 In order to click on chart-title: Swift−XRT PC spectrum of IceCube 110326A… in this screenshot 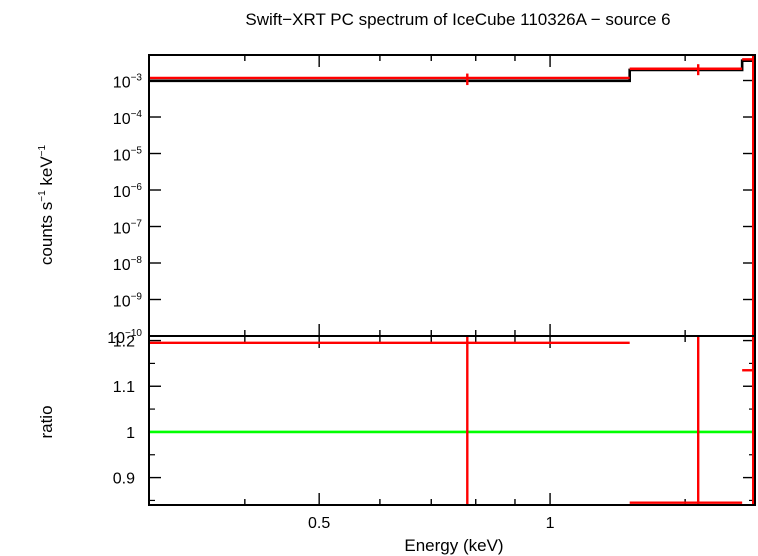, I will do `click(457, 19)`.